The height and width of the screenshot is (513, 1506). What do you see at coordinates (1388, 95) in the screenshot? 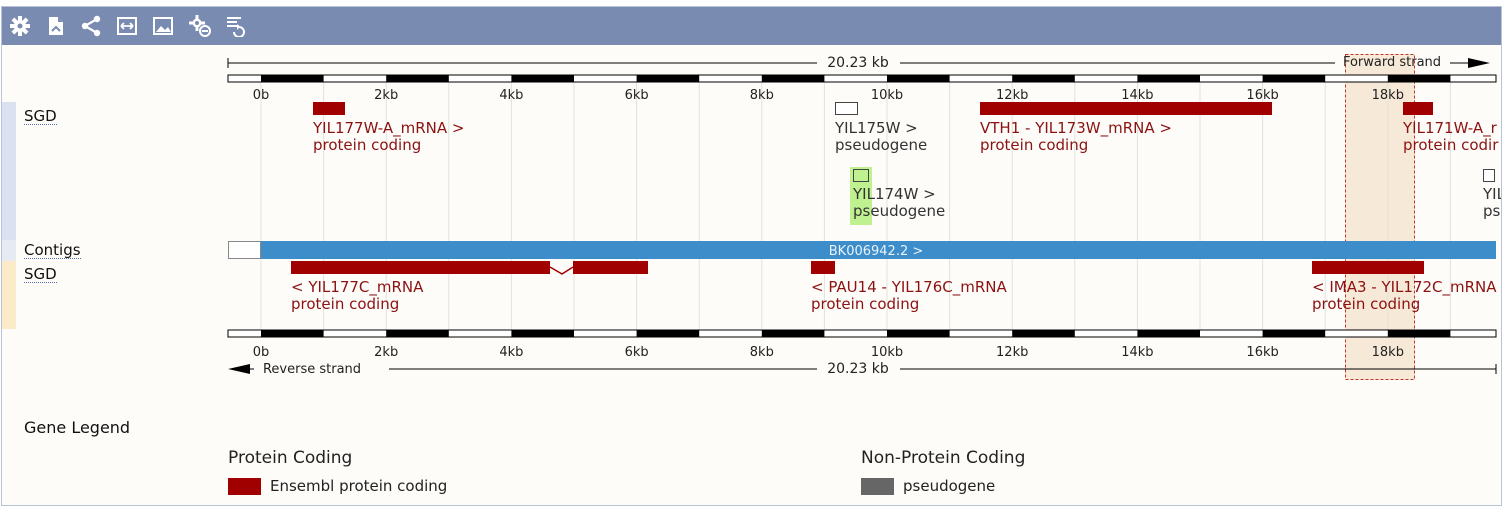
I see `ruler-tick-label: 18kb` at bounding box center [1388, 95].